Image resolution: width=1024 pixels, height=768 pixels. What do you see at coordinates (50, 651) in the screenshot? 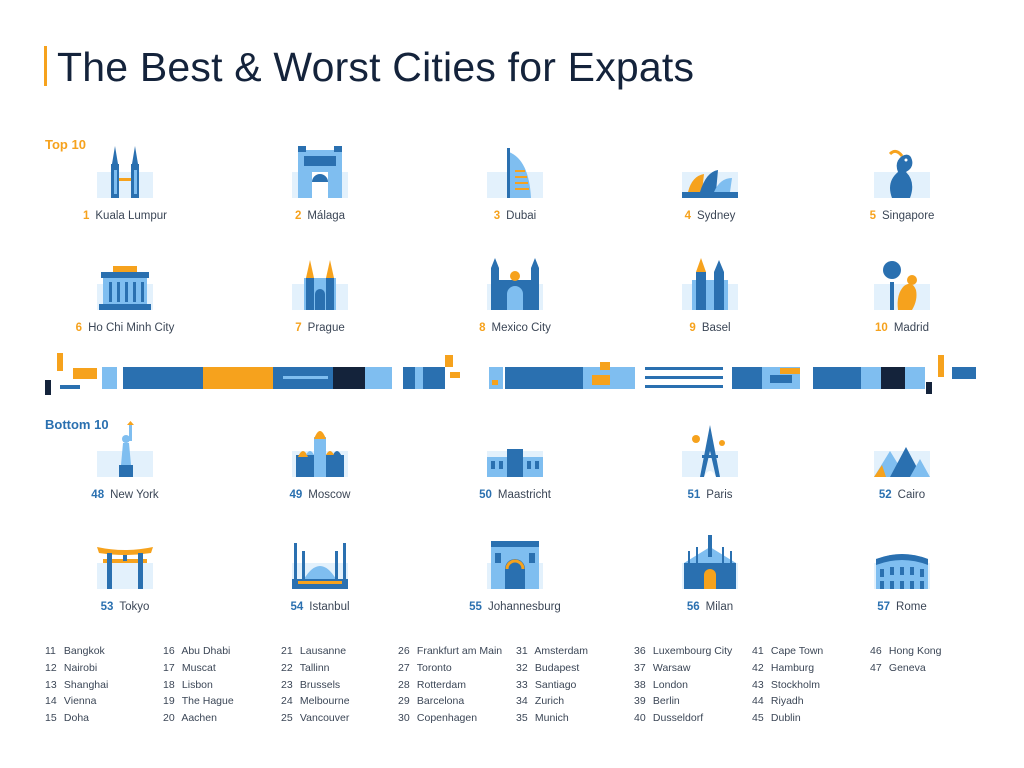
I see `list-item-rank: 11` at bounding box center [50, 651].